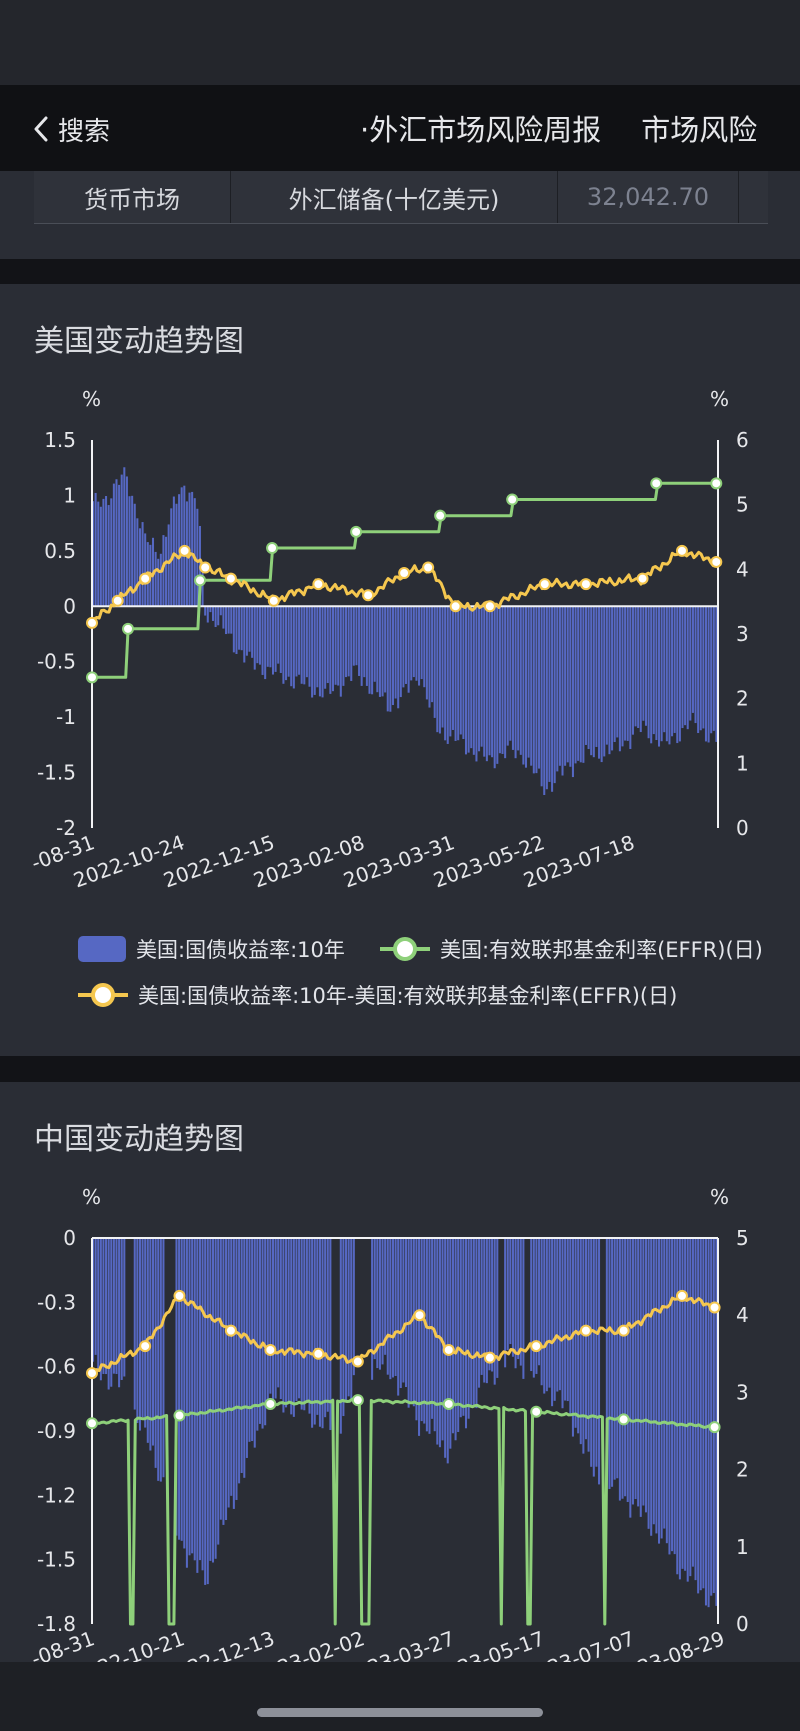 This screenshot has width=800, height=1731. I want to click on tab-market-risk: 市场风险, so click(699, 130).